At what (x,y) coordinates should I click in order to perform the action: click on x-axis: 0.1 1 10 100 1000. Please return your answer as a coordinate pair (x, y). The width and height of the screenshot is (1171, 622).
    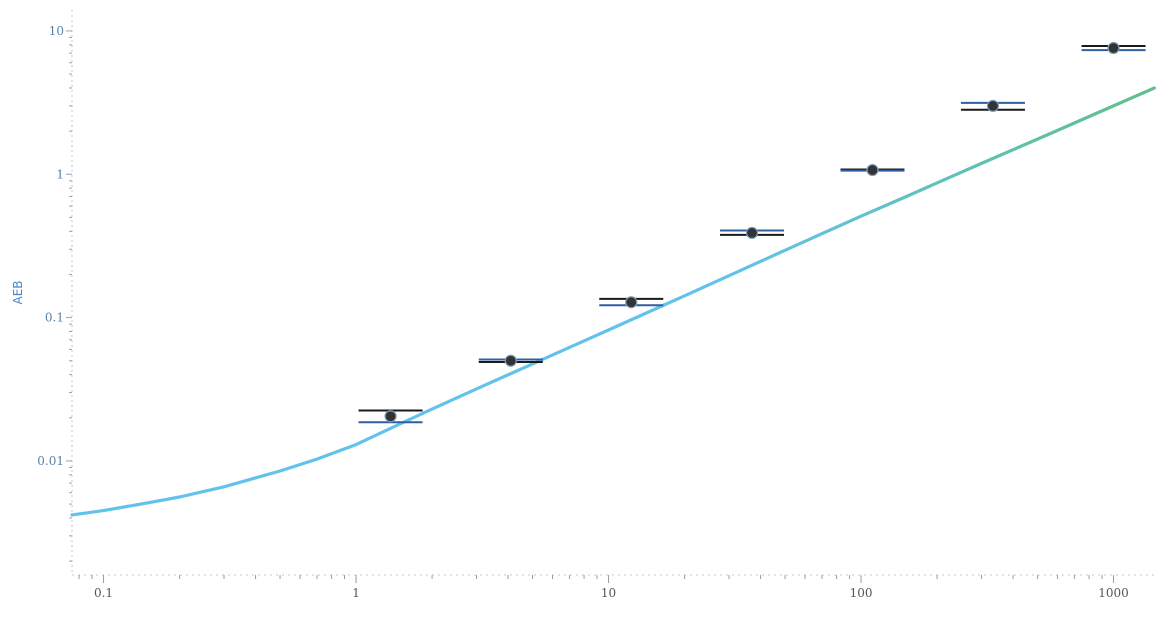
    Looking at the image, I should click on (615, 587).